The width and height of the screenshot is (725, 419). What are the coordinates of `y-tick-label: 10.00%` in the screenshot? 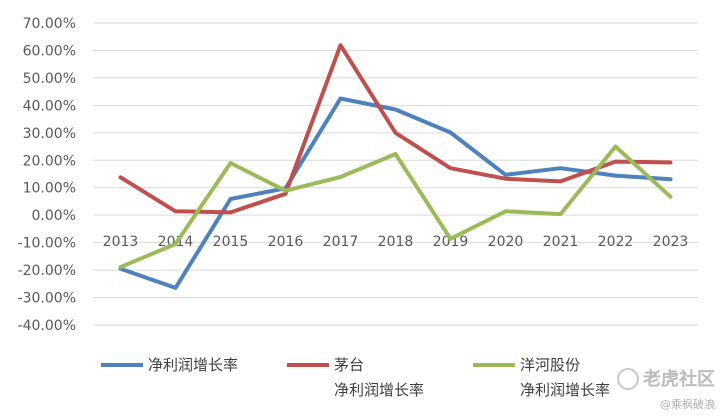 It's located at (49, 189).